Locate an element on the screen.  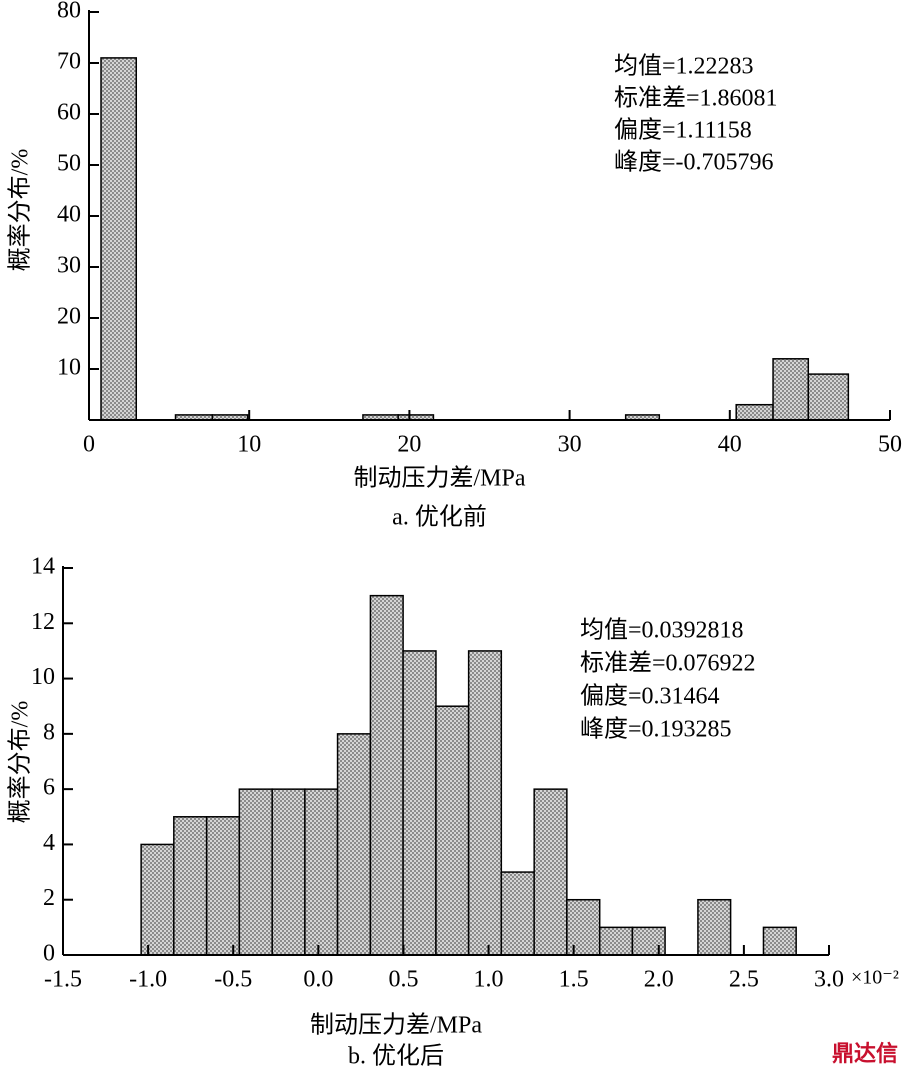
annotation: 峰度=-0.705796 is located at coordinates (694, 162).